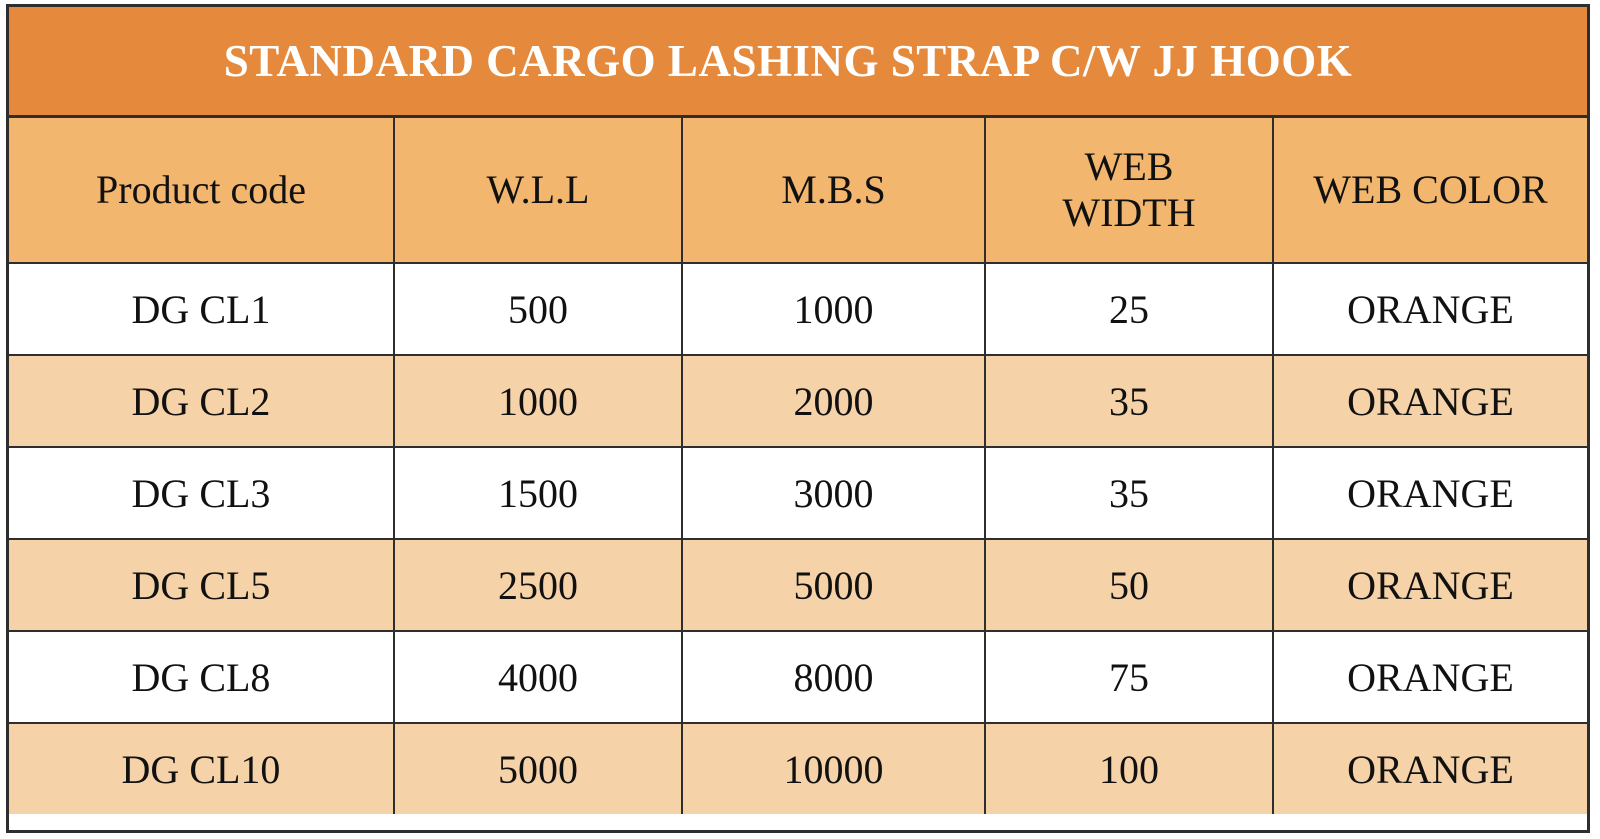 The height and width of the screenshot is (839, 1600). I want to click on header-product-code: Product code, so click(201, 190).